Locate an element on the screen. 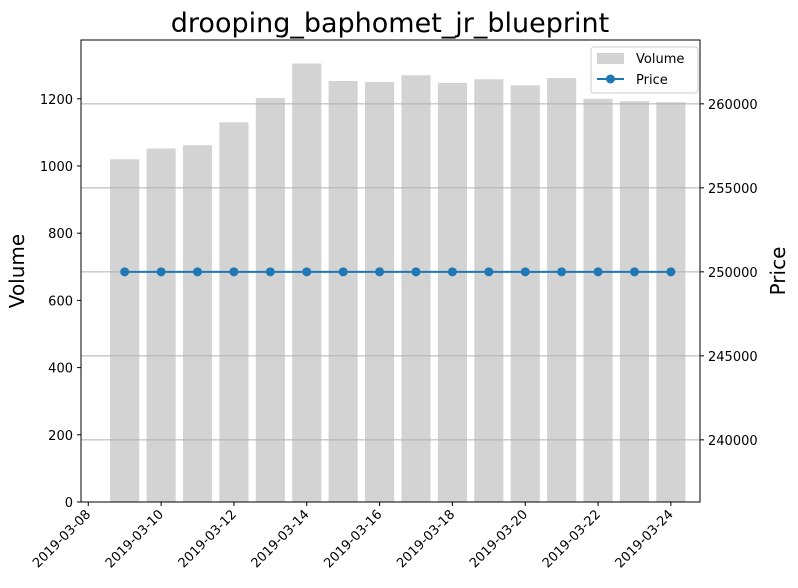 The width and height of the screenshot is (798, 588). legend-volume-label: Volume is located at coordinates (660, 59).